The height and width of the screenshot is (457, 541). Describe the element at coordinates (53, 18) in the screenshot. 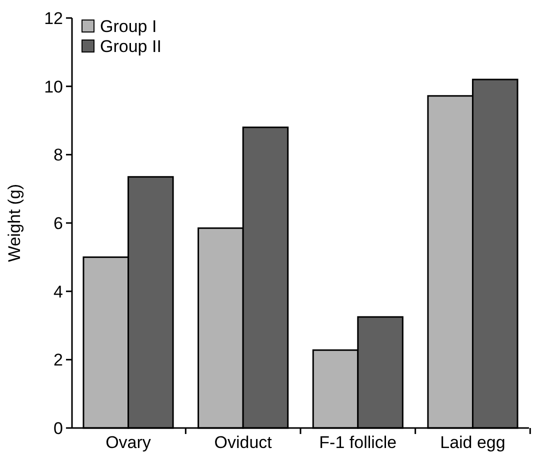

I see `y-tick-label: 12` at that location.